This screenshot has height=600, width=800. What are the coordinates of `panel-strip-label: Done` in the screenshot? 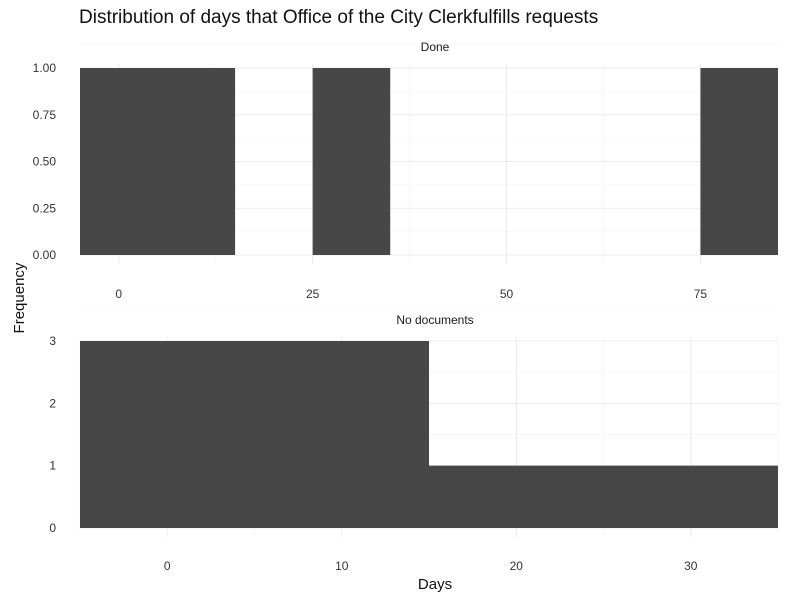 It's located at (435, 47).